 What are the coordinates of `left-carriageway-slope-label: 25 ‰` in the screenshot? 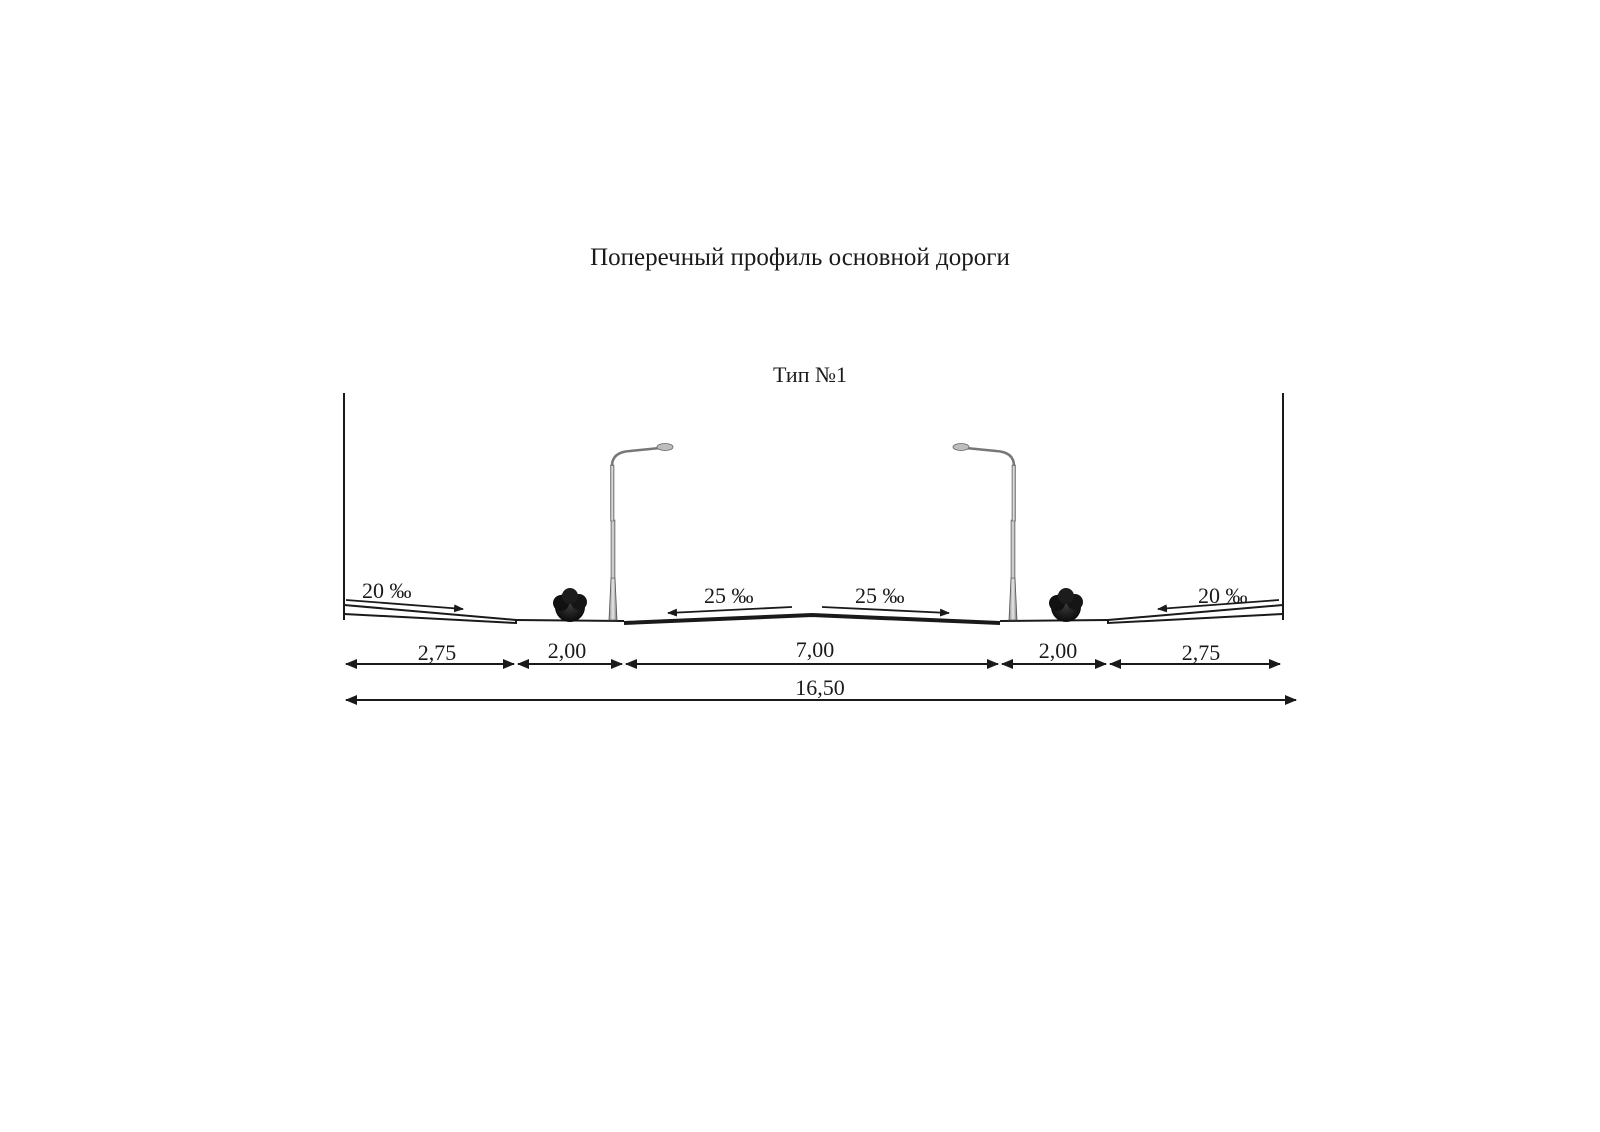 It's located at (729, 595).